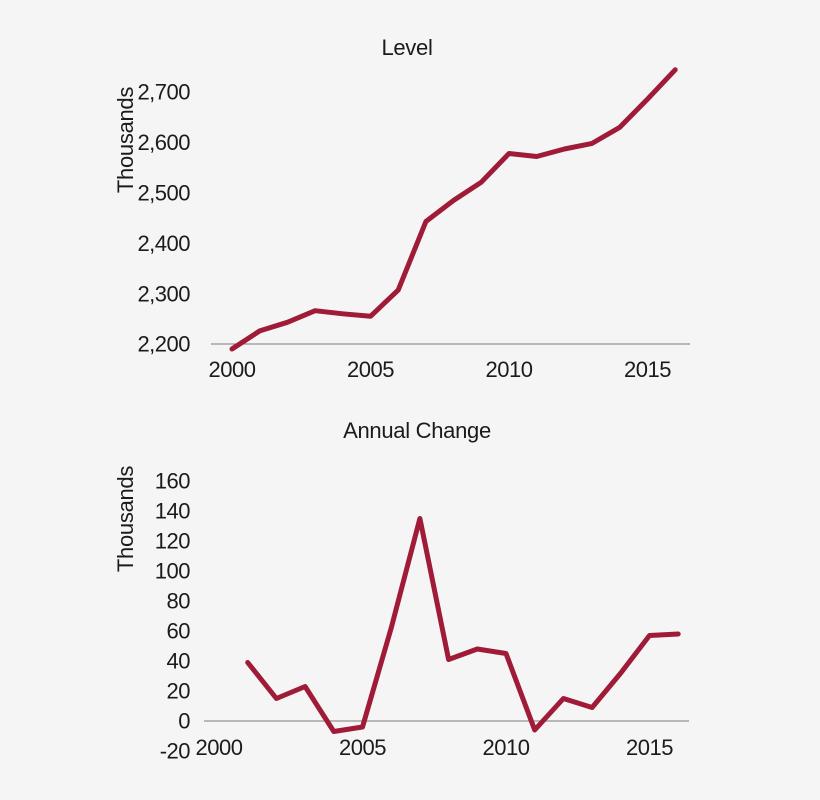  Describe the element at coordinates (163, 243) in the screenshot. I see `y-tick-label: 2,400` at that location.